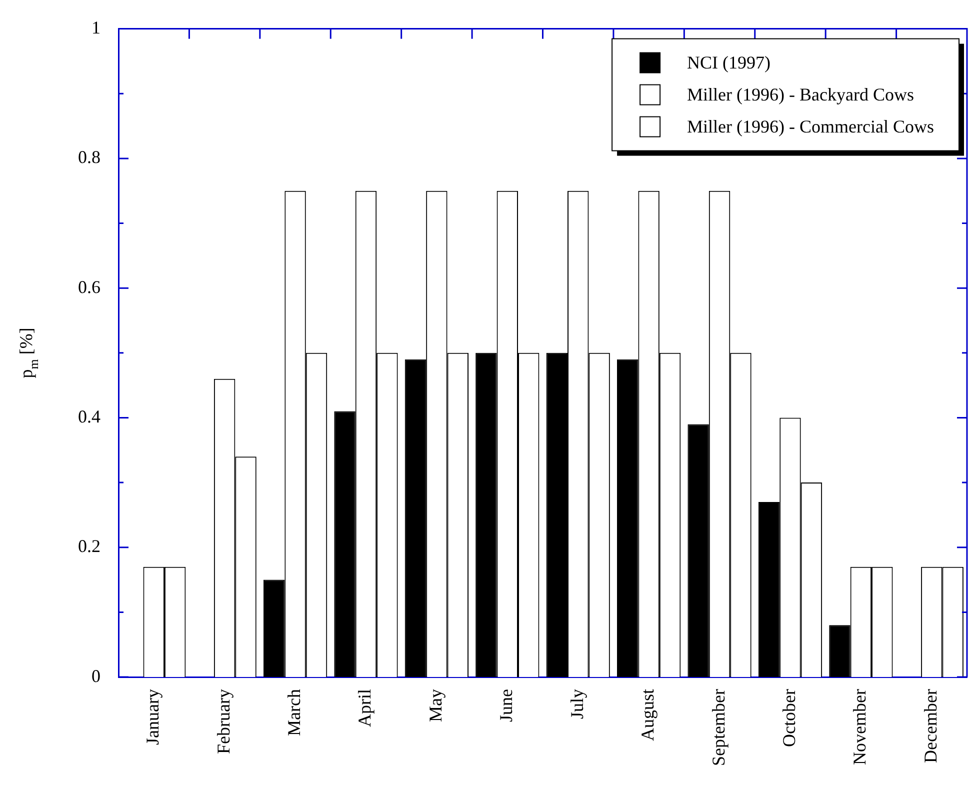 This screenshot has width=969, height=786. I want to click on y-tick-label: 1, so click(96, 28).